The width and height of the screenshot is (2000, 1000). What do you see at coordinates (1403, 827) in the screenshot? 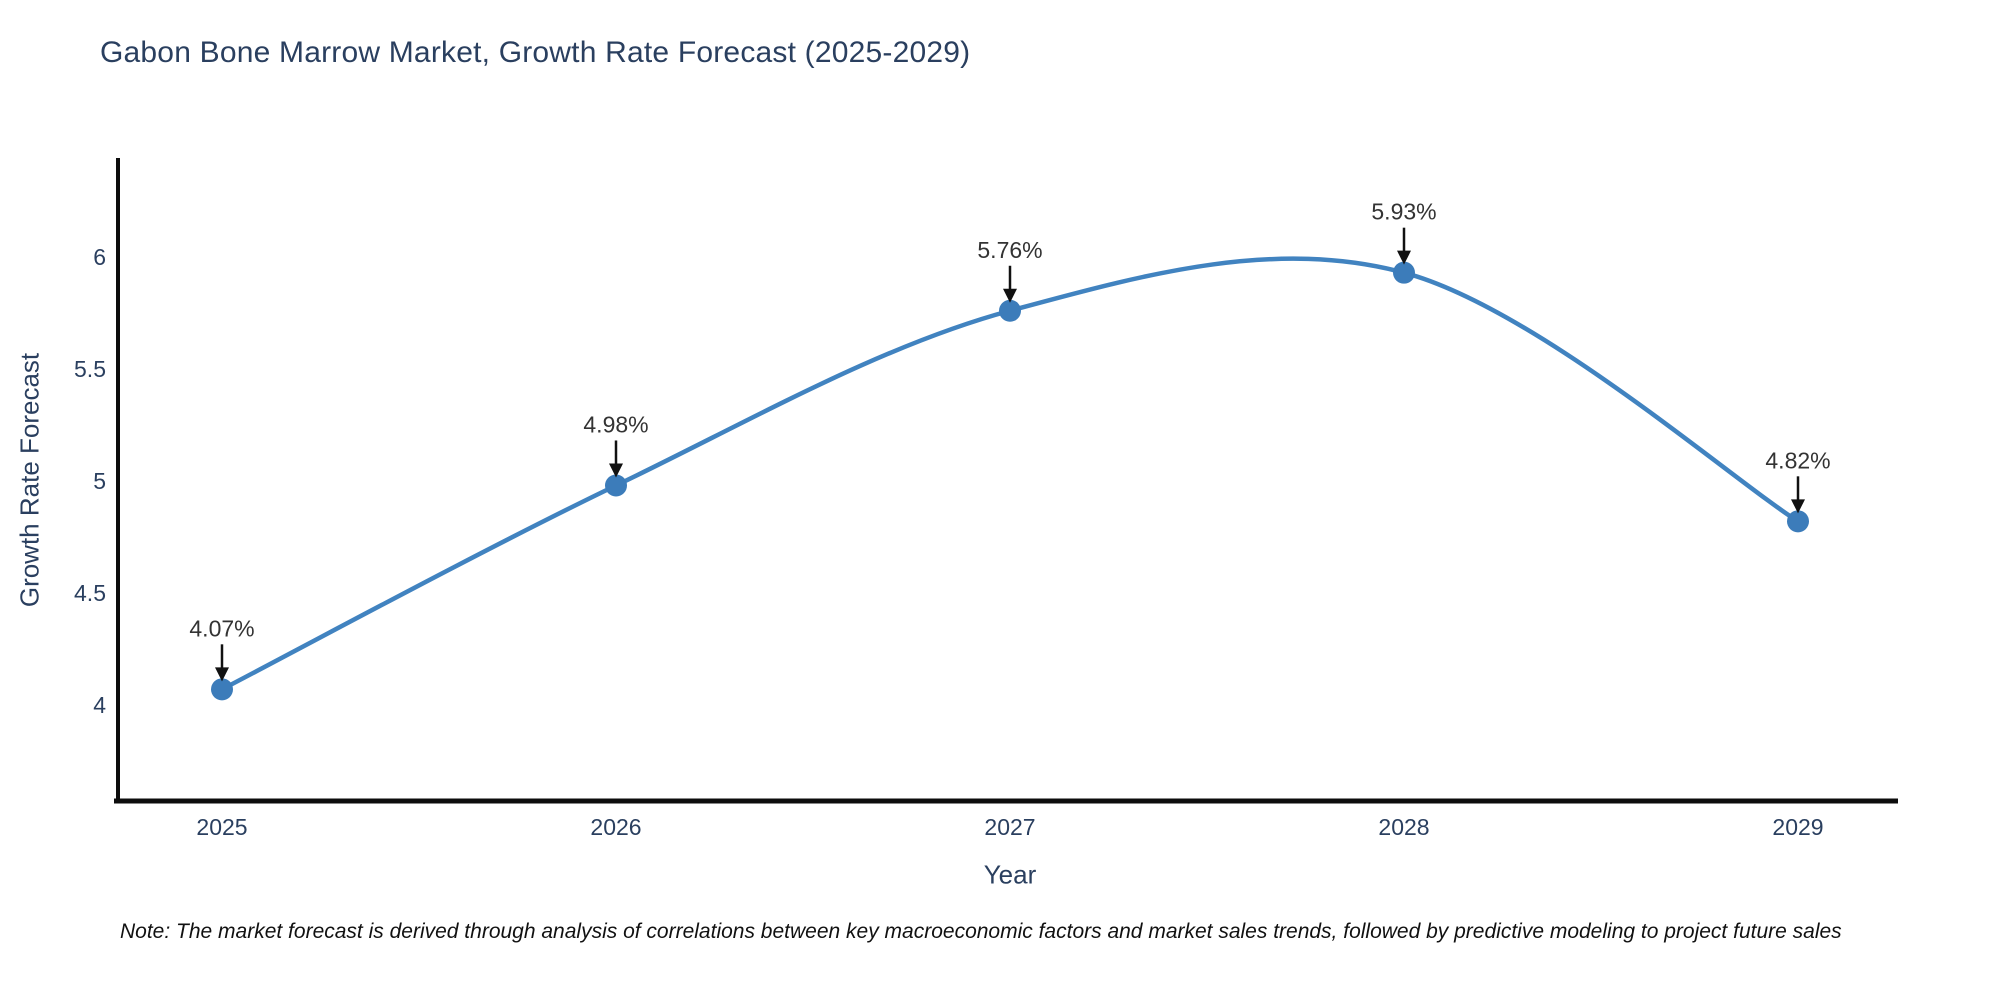
I see `x-tick-label: 2028` at bounding box center [1403, 827].